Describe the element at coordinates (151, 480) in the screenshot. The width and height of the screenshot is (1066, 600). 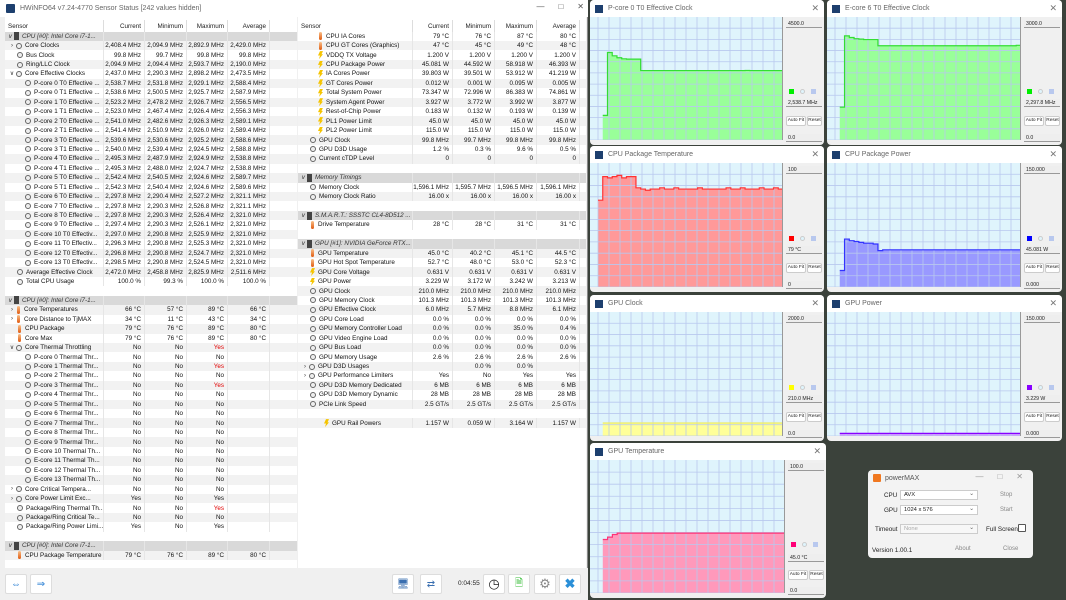
I see `table-row: E-core 13 Thermal Th... No No No` at that location.